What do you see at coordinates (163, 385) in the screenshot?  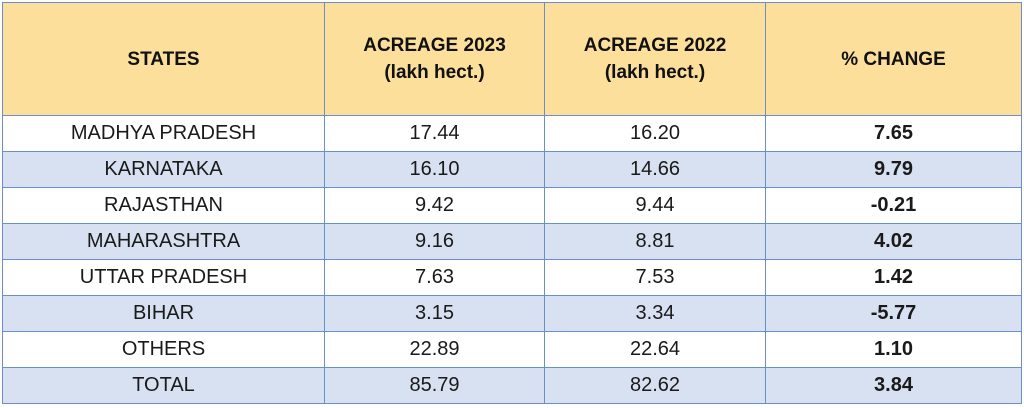 I see `cell-state: TOTAL` at bounding box center [163, 385].